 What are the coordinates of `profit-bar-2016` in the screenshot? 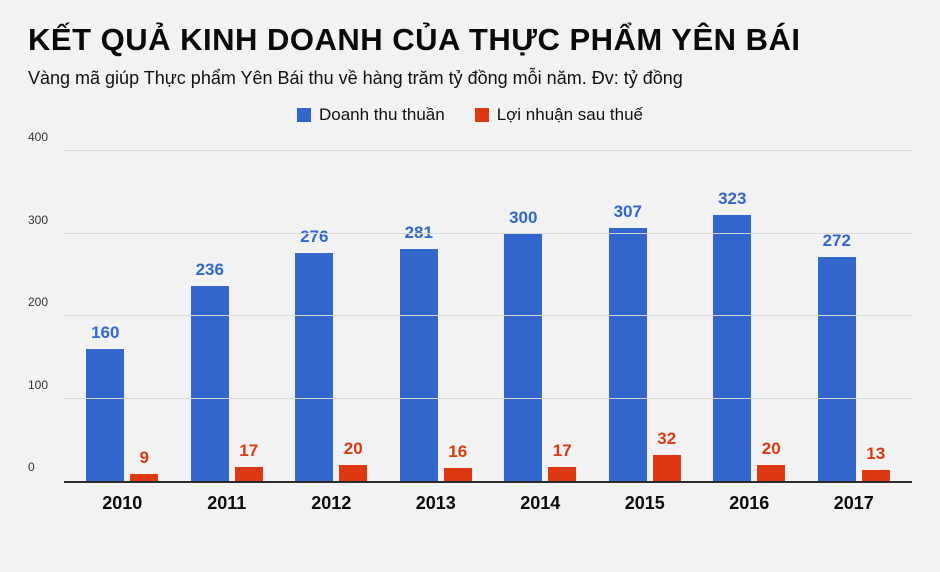 It's located at (771, 472).